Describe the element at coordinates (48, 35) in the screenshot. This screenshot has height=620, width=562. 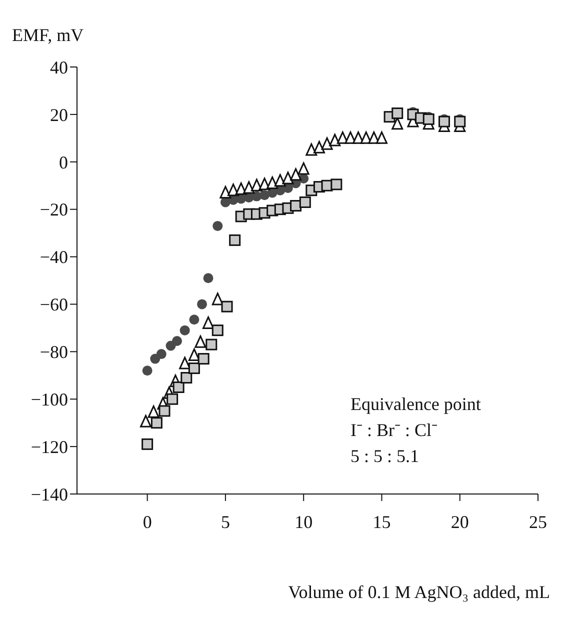
I see `y-axis-title: EMF, mV` at that location.